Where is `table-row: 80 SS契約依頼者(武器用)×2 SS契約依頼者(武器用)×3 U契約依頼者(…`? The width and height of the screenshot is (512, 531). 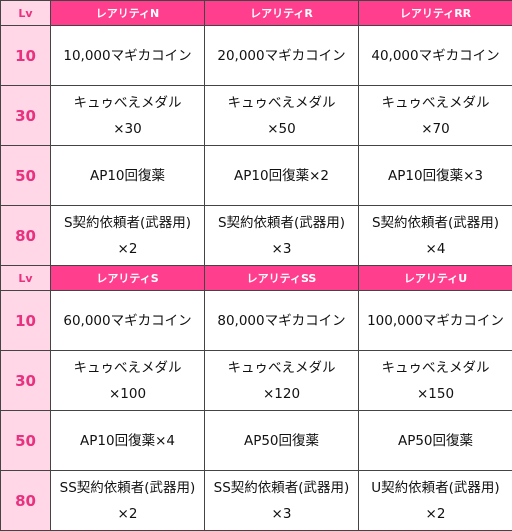
table-row: 80 SS契約依頼者(武器用)×2 SS契約依頼者(武器用)×3 U契約依頼者(… is located at coordinates (256, 501).